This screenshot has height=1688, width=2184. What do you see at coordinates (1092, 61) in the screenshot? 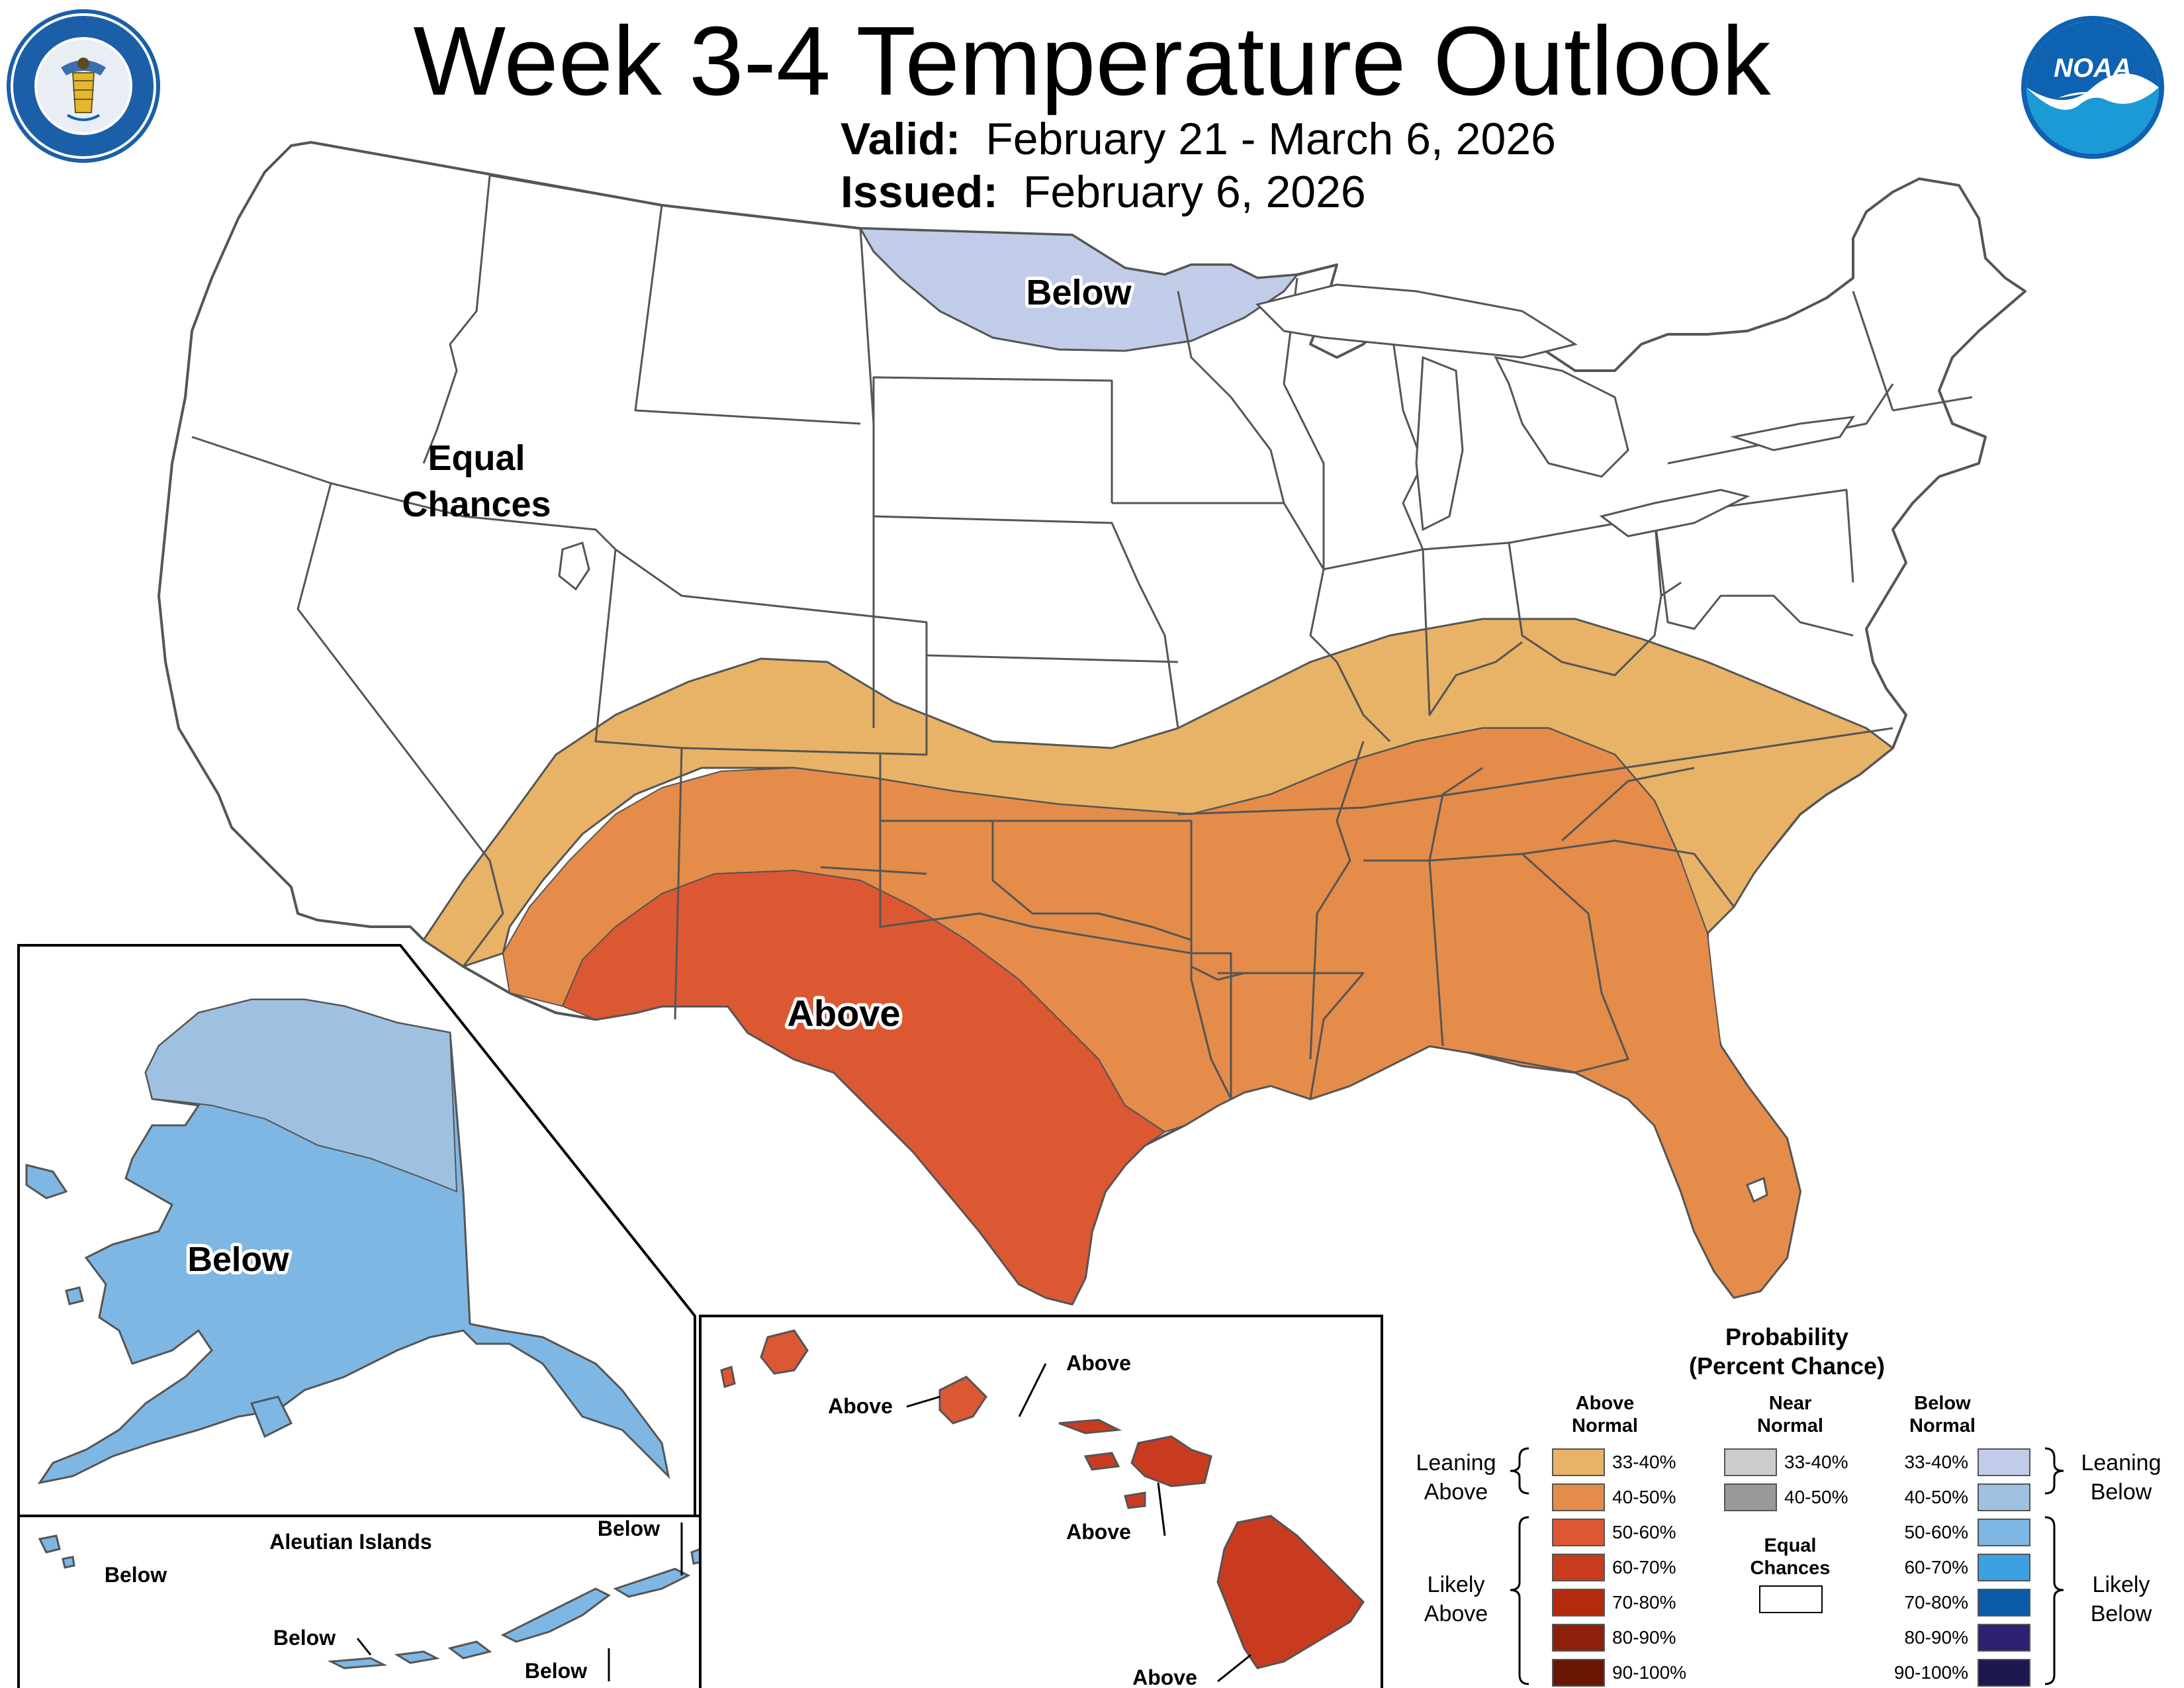
I see `map-title: Week 3-4 Temperature Outlook` at bounding box center [1092, 61].